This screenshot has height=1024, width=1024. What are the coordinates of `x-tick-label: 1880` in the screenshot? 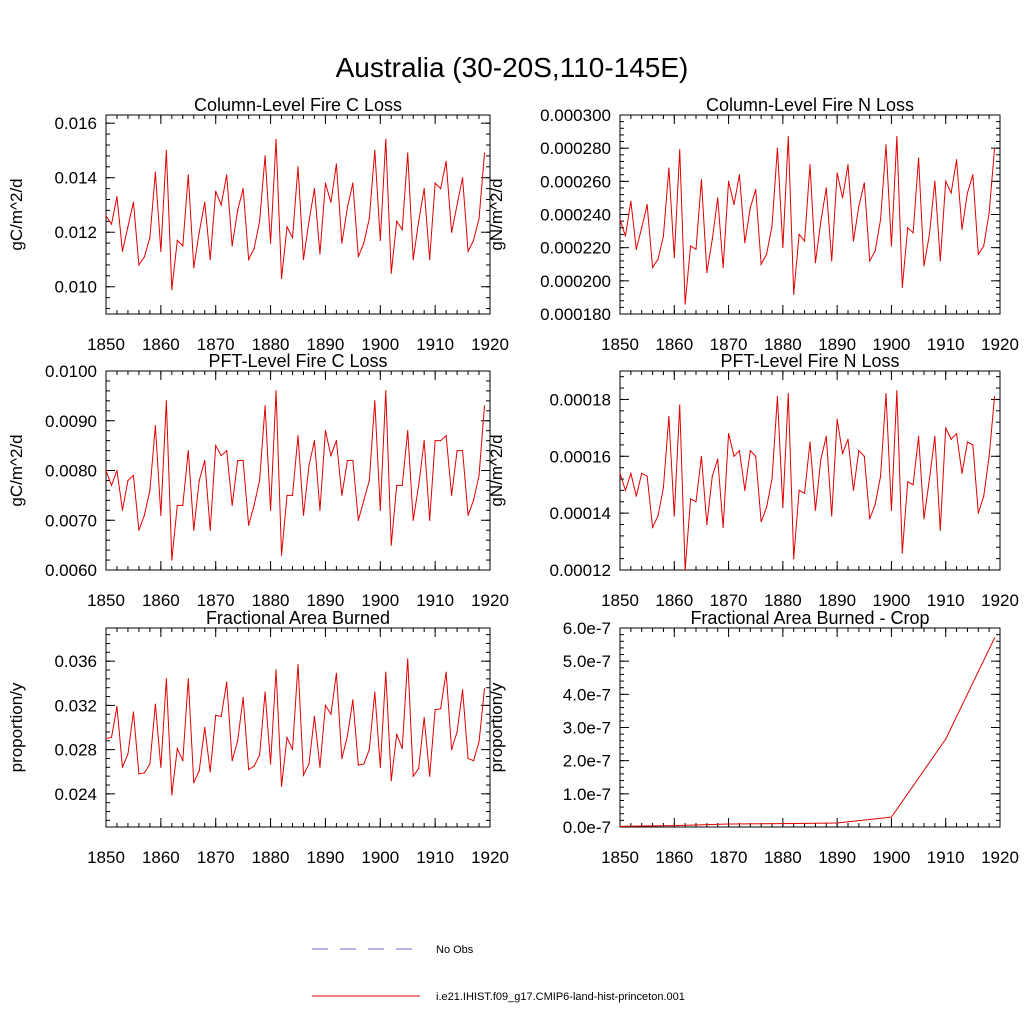 It's located at (271, 344).